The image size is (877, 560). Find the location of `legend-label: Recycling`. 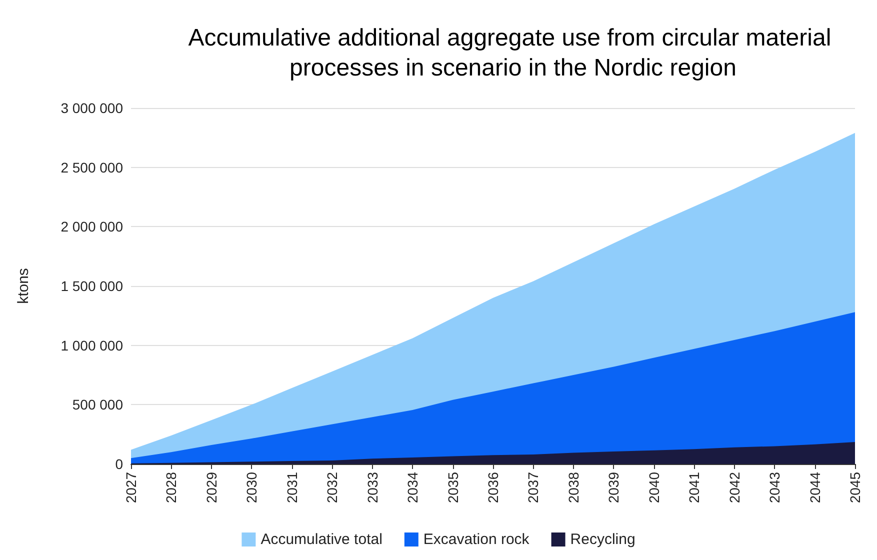

legend-label: Recycling is located at coordinates (603, 539).